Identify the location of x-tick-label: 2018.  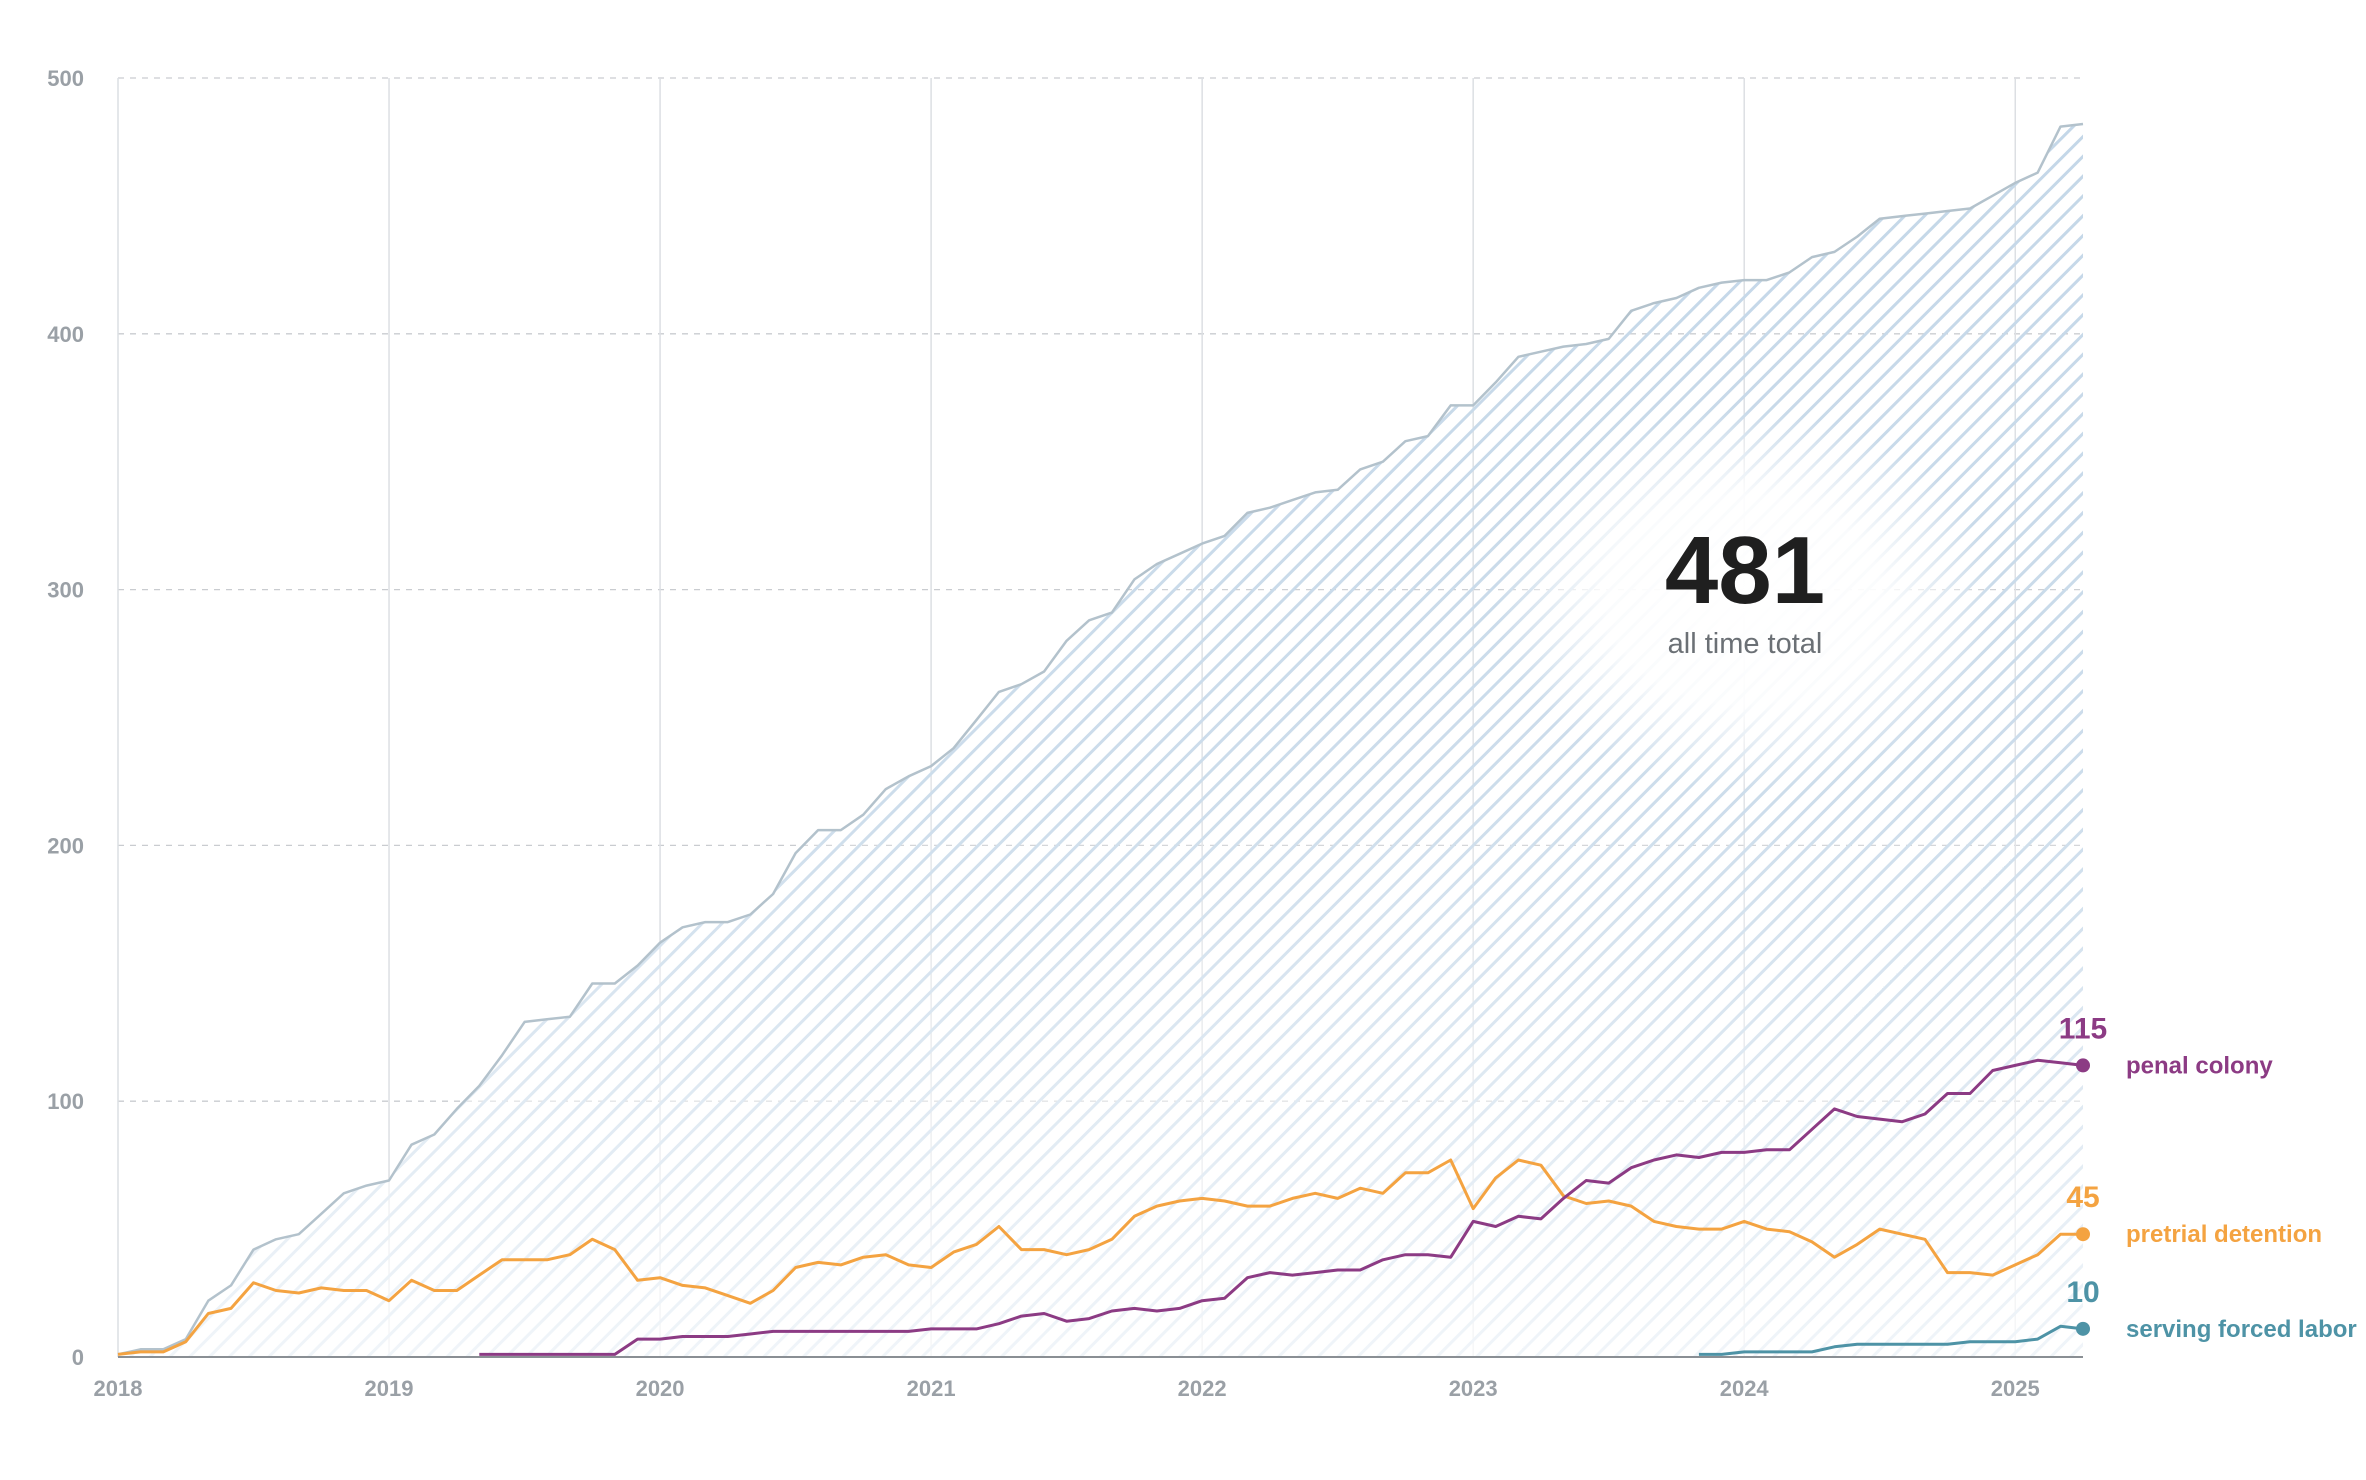
(118, 1388).